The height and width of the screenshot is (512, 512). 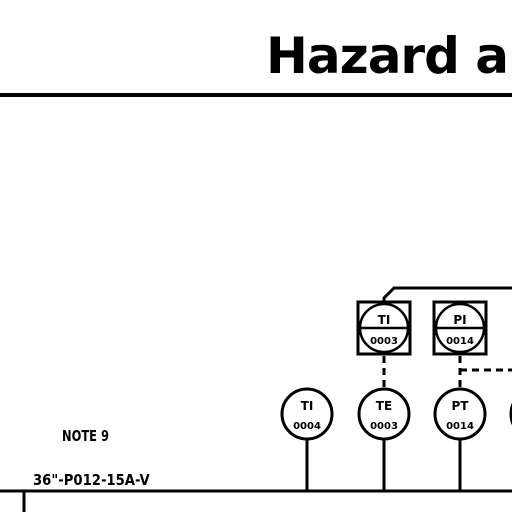 I want to click on pt-0014-number: 0014, so click(x=460, y=426).